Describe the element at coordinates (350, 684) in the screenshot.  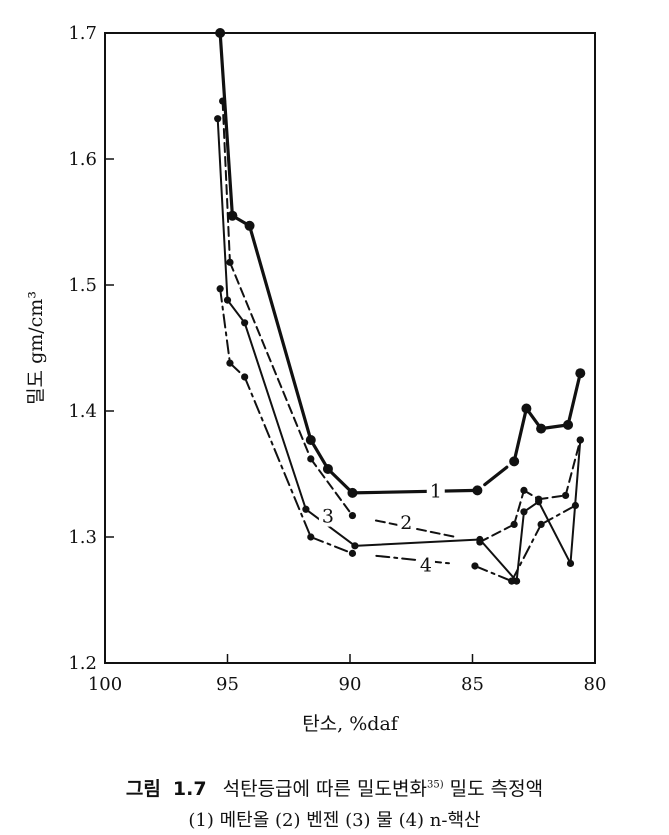
I see `x-tick-label: 90` at that location.